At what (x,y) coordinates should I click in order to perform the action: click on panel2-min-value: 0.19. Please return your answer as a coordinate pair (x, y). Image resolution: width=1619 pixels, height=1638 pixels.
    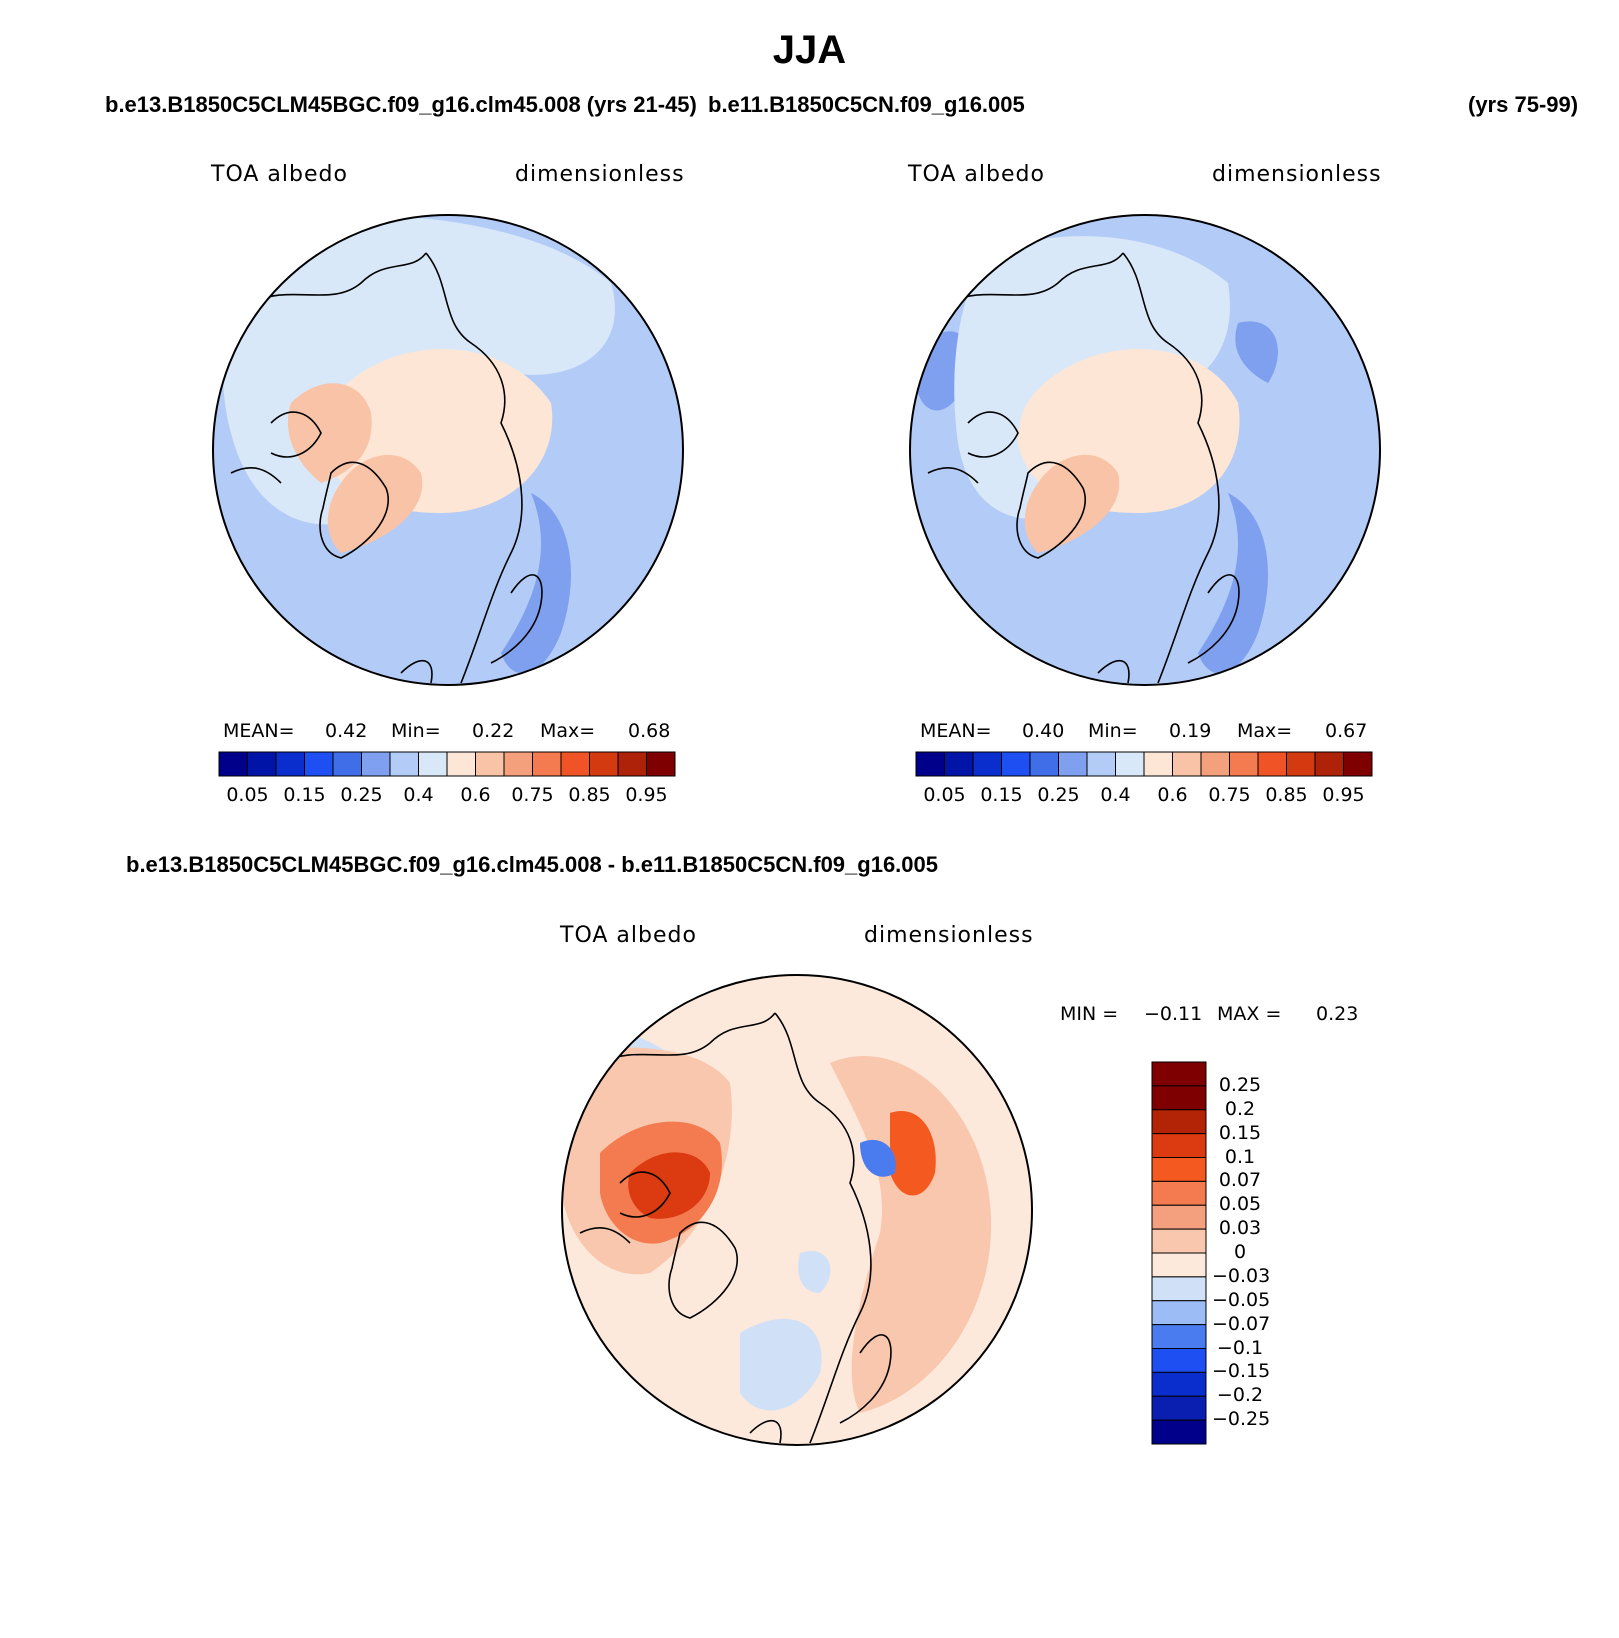
    Looking at the image, I should click on (1190, 731).